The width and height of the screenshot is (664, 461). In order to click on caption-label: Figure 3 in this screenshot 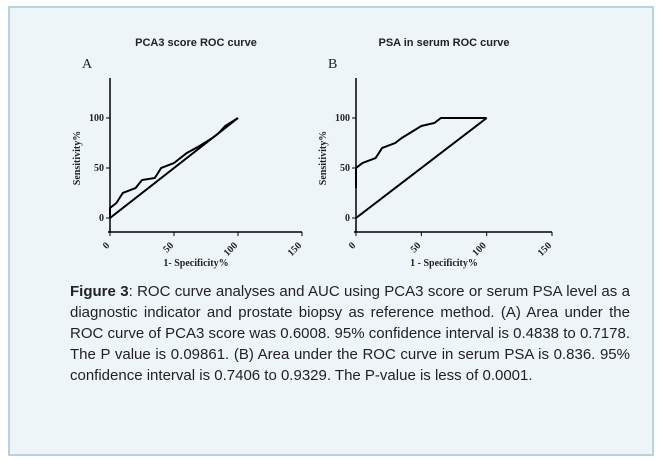, I will do `click(99, 291)`.